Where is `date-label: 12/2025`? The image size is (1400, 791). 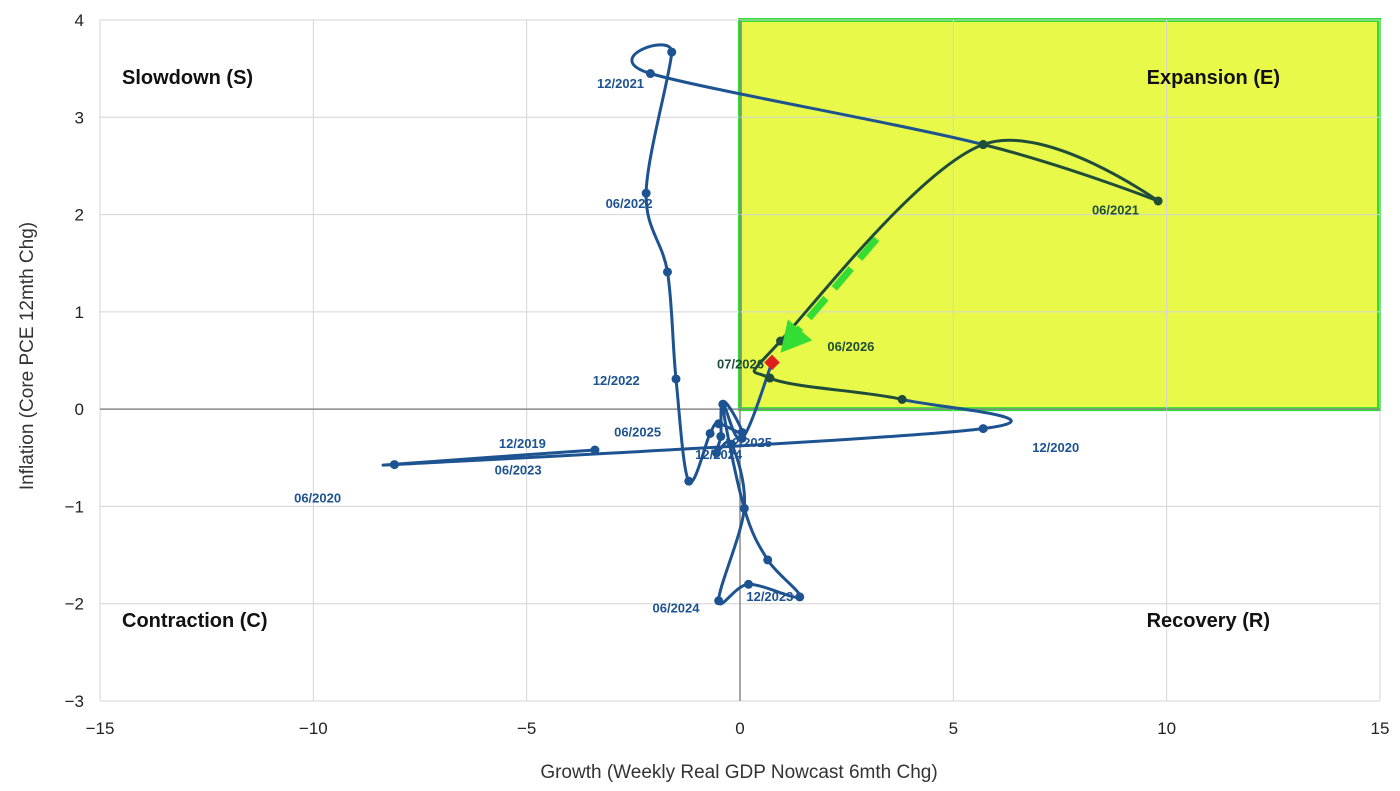
date-label: 12/2025 is located at coordinates (748, 442).